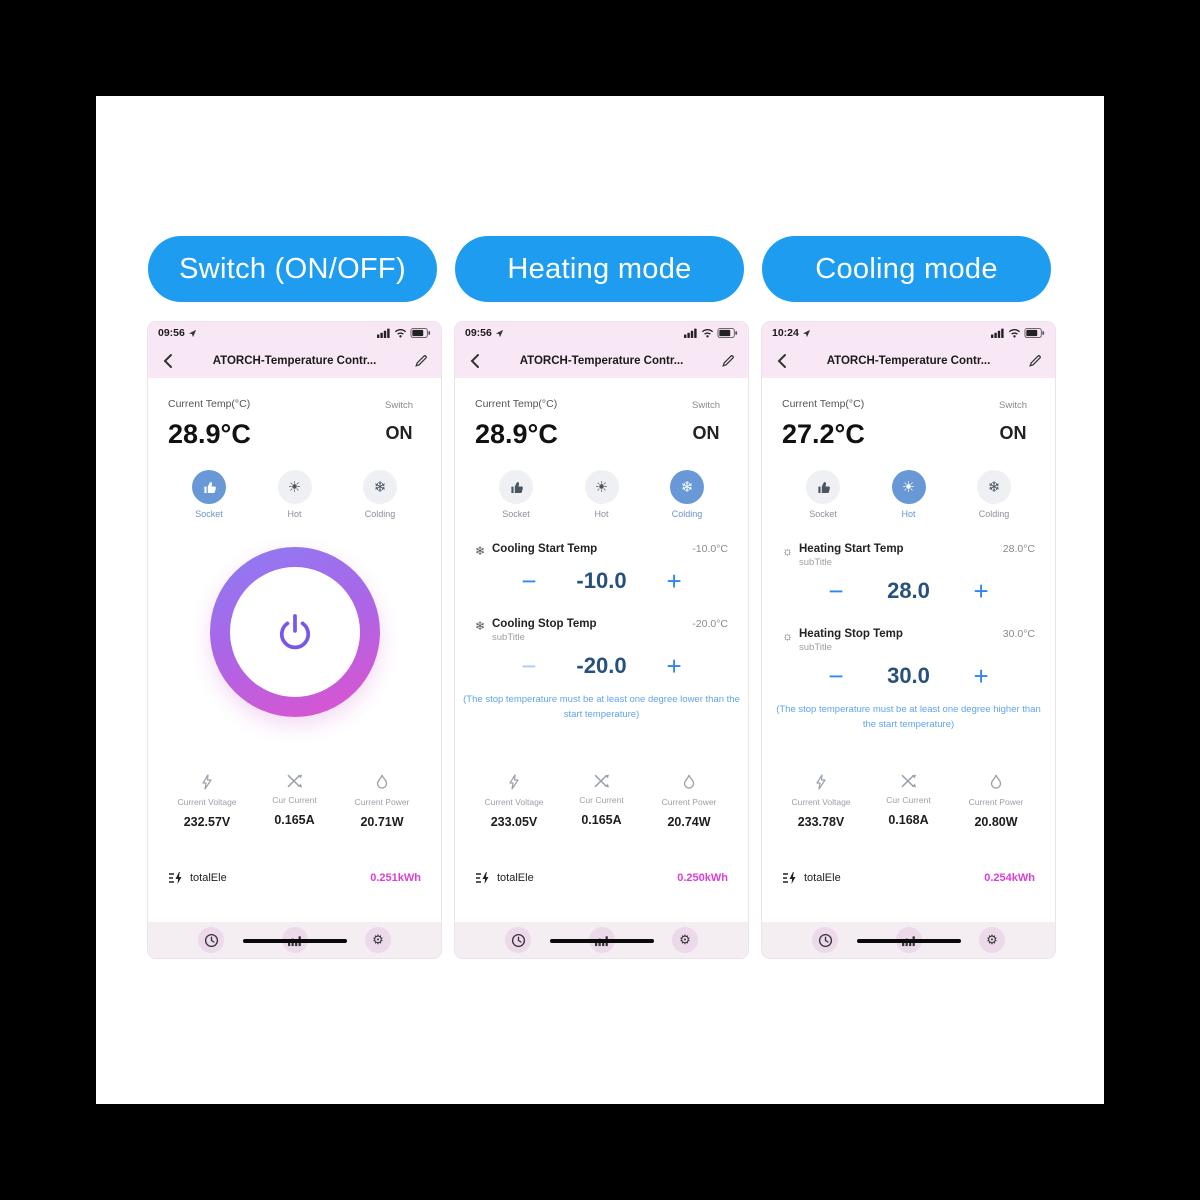 The image size is (1200, 1200). I want to click on sun-icon: ☼, so click(787, 551).